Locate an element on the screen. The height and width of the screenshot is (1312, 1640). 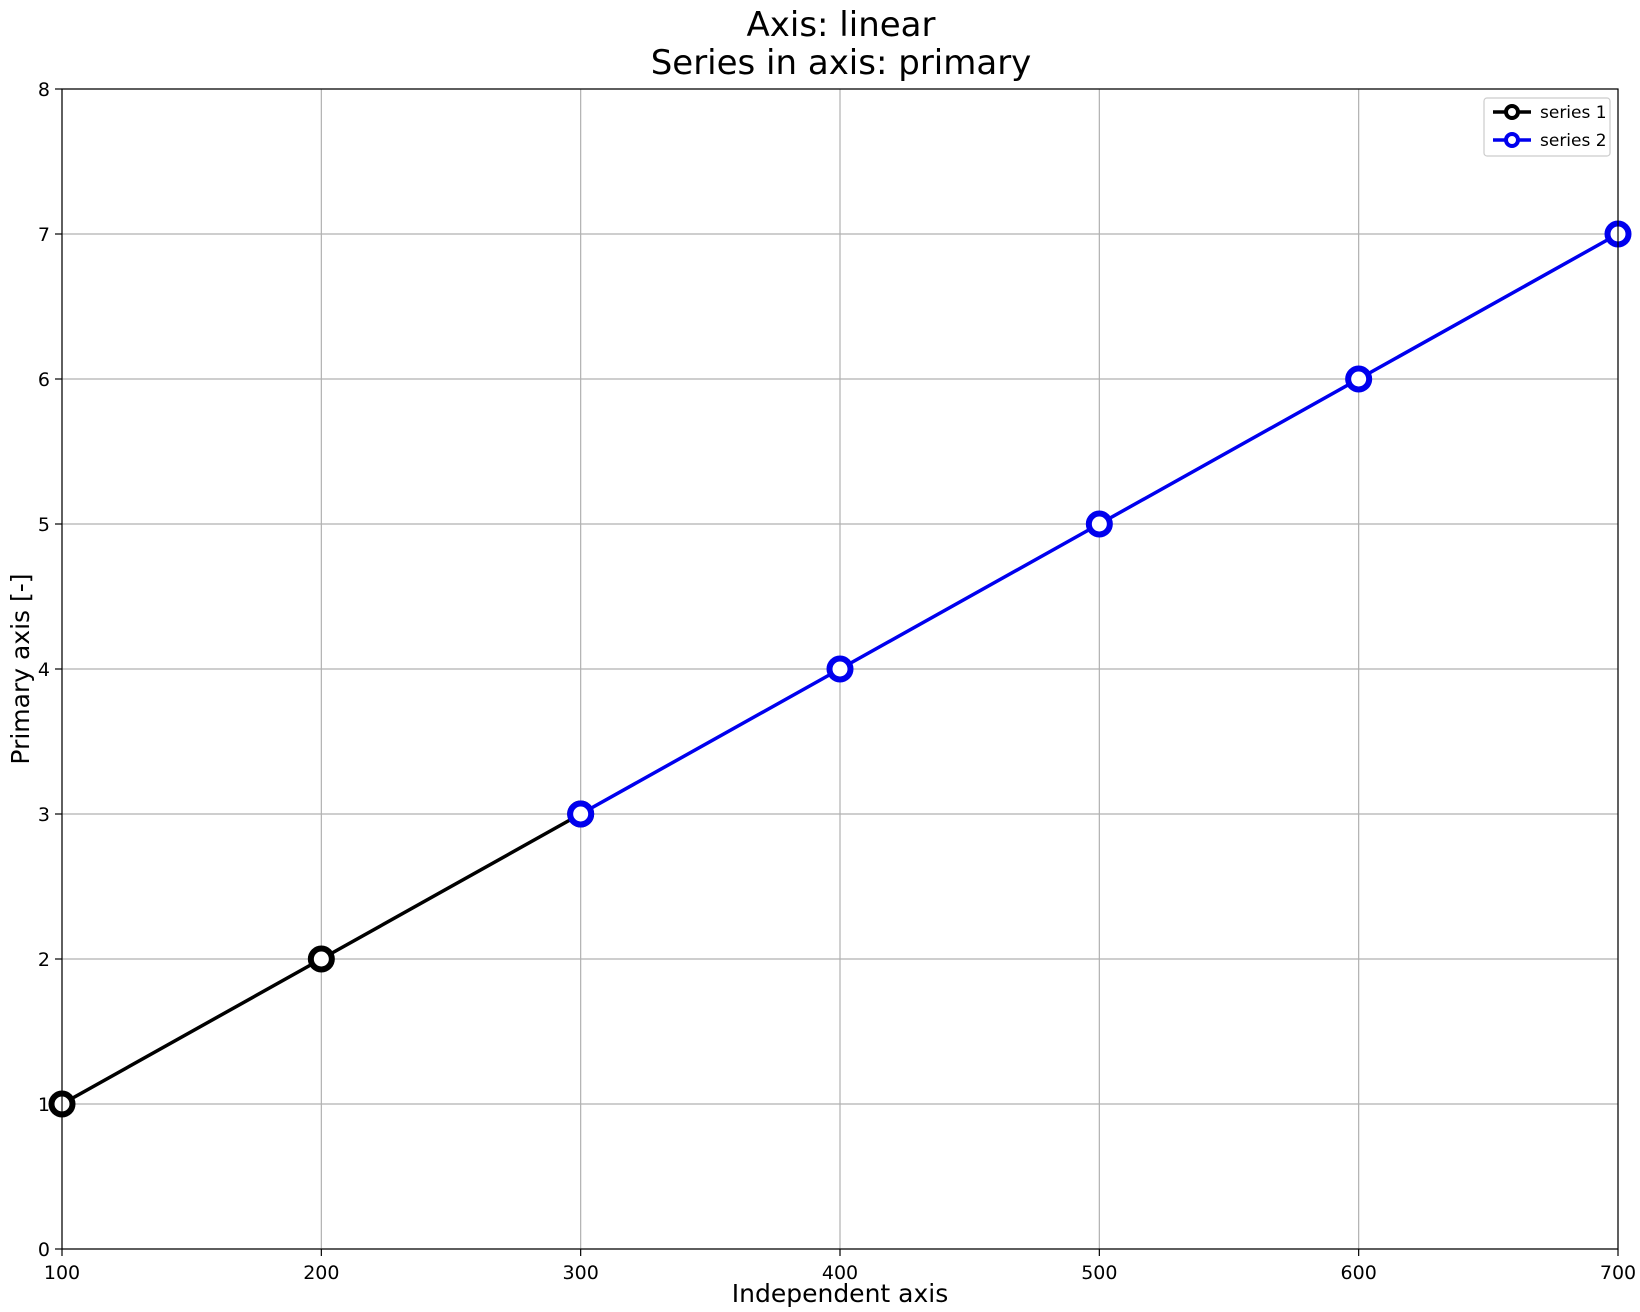
series-1-point is located at coordinates (321, 959).